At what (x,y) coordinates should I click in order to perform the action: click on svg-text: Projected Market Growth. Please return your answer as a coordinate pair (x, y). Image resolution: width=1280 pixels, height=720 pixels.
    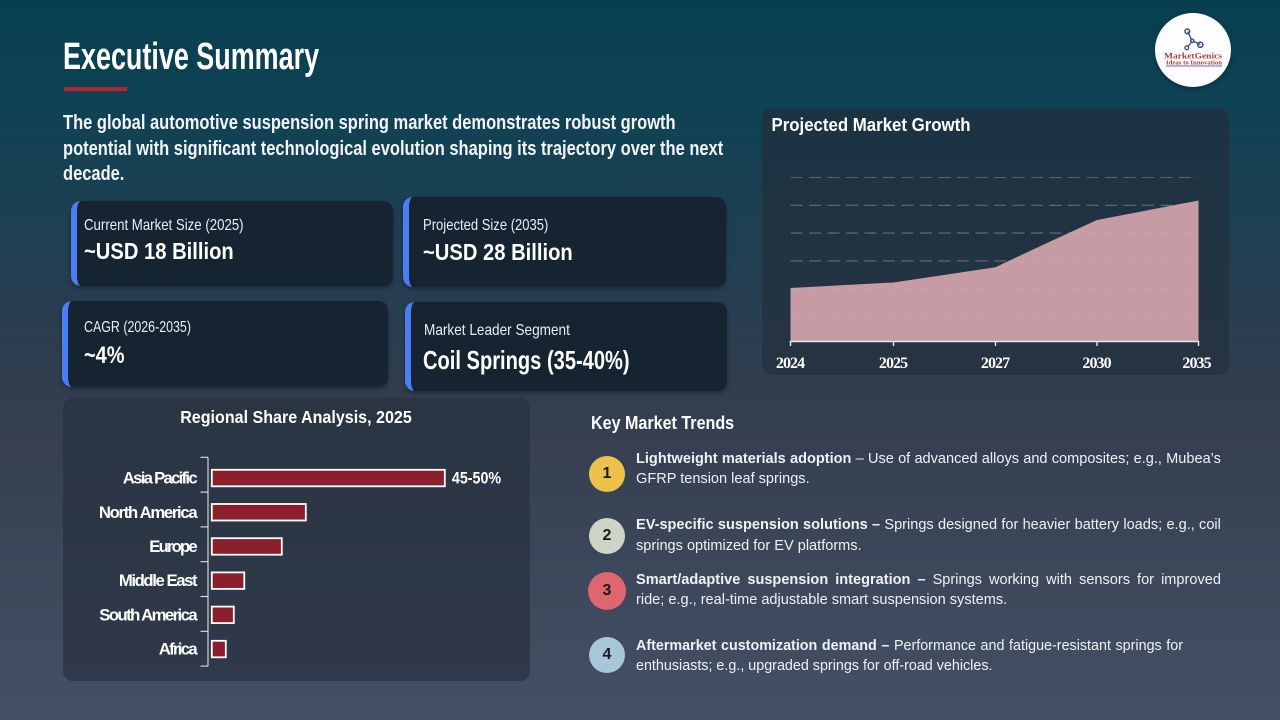
    Looking at the image, I should click on (871, 124).